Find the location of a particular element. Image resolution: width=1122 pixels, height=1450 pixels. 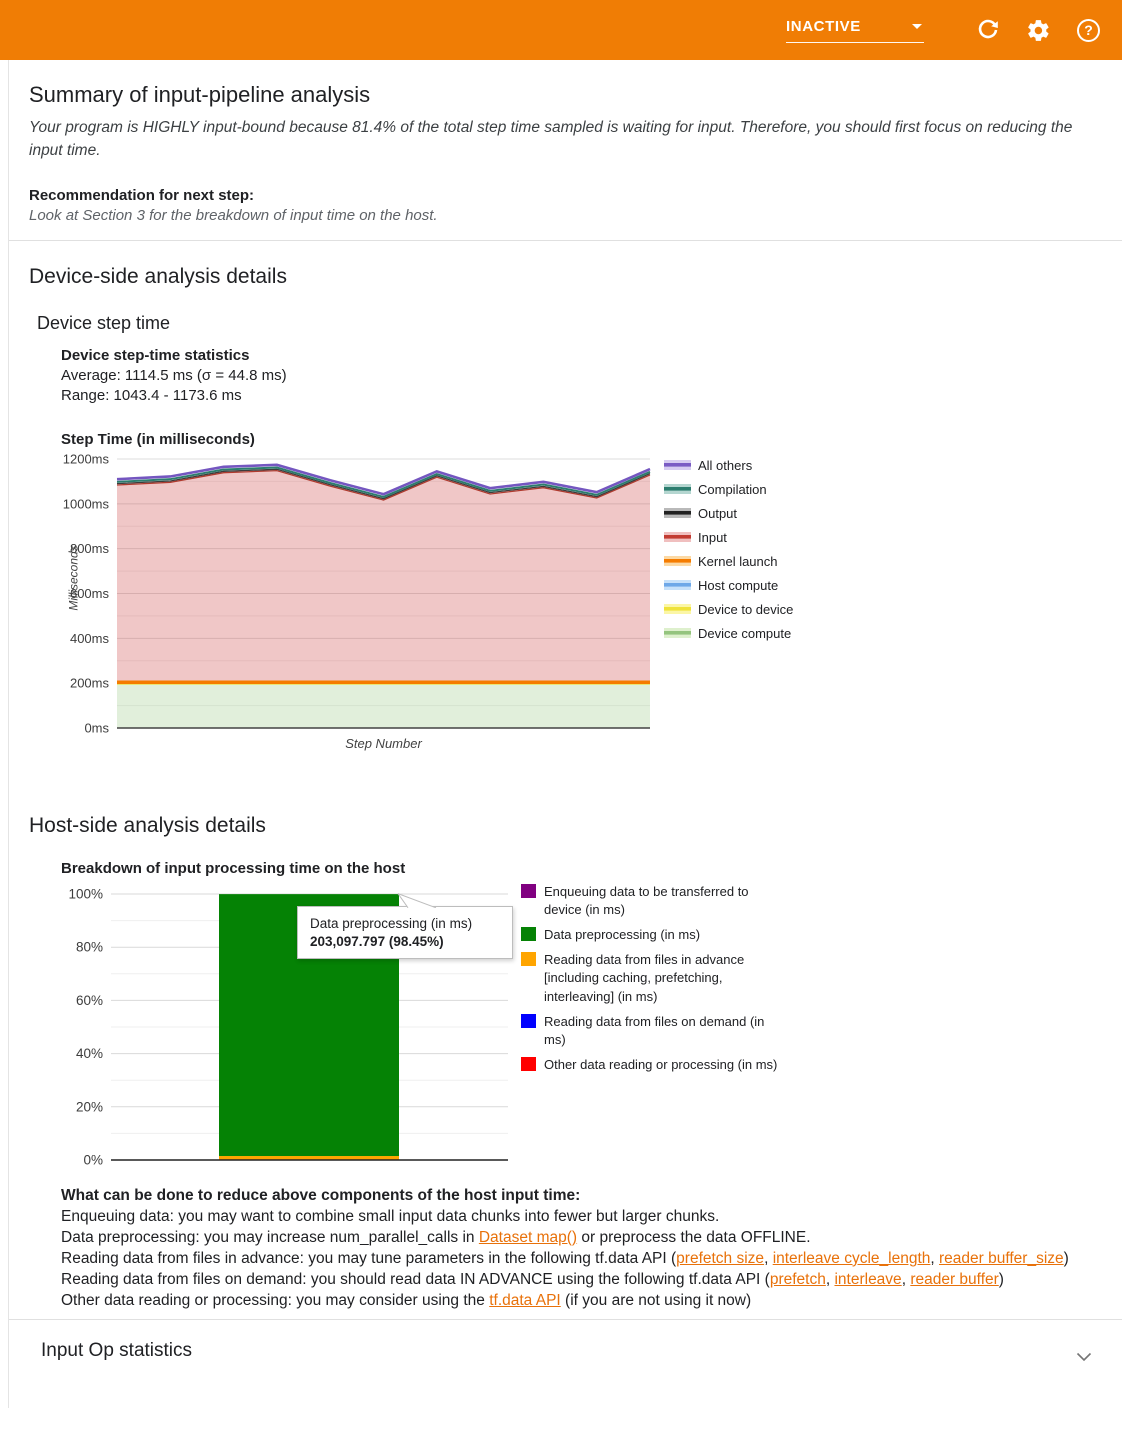

advice-link: prefetch is located at coordinates (797, 1279).